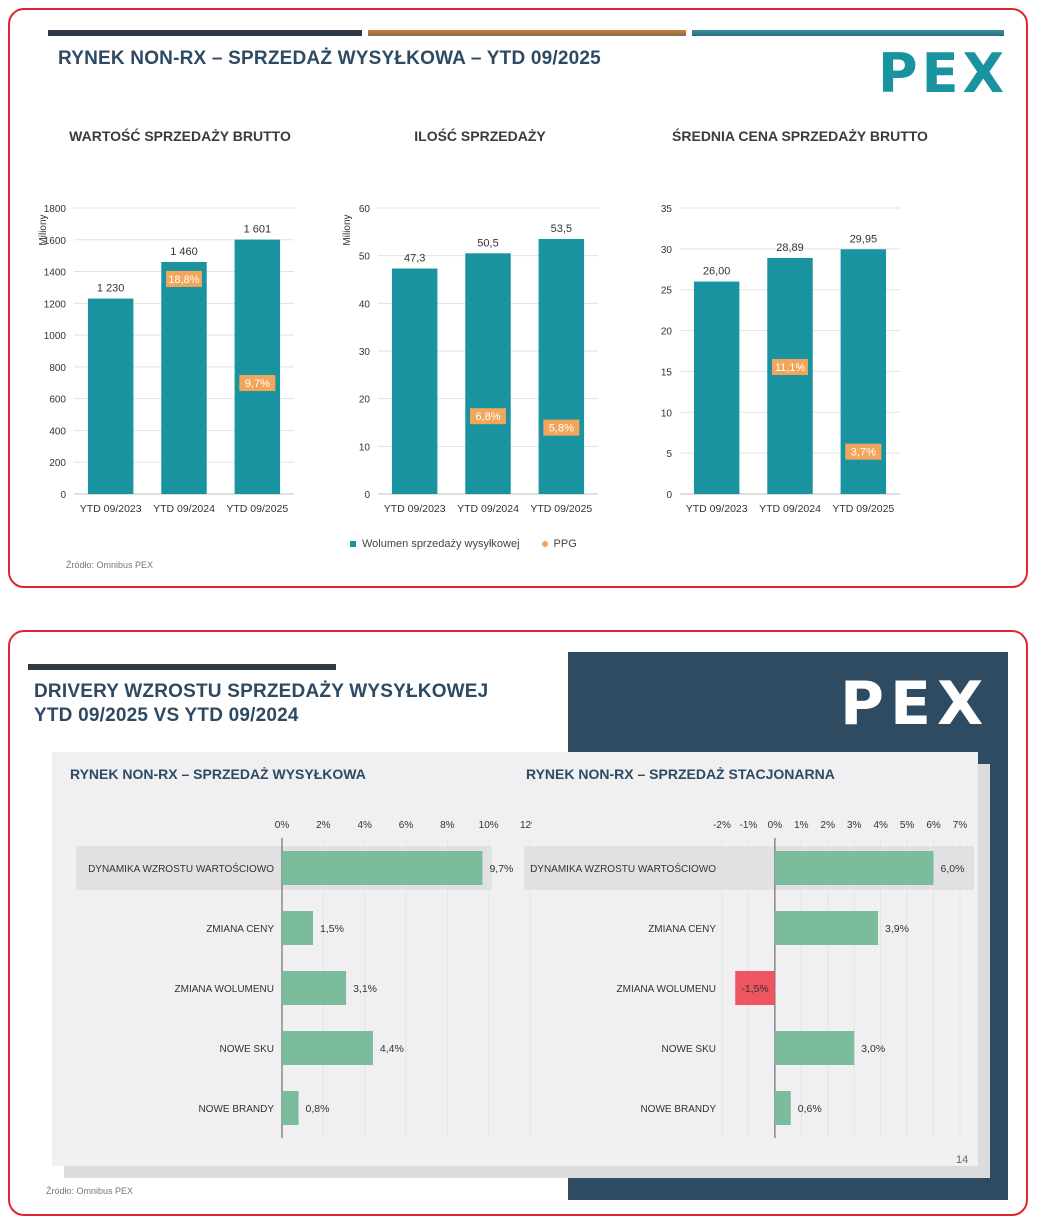 The width and height of the screenshot is (1040, 1222). I want to click on stationary-title: RYNEK NON-RX – SPRZEDAŻ STACJONARNA, so click(680, 774).